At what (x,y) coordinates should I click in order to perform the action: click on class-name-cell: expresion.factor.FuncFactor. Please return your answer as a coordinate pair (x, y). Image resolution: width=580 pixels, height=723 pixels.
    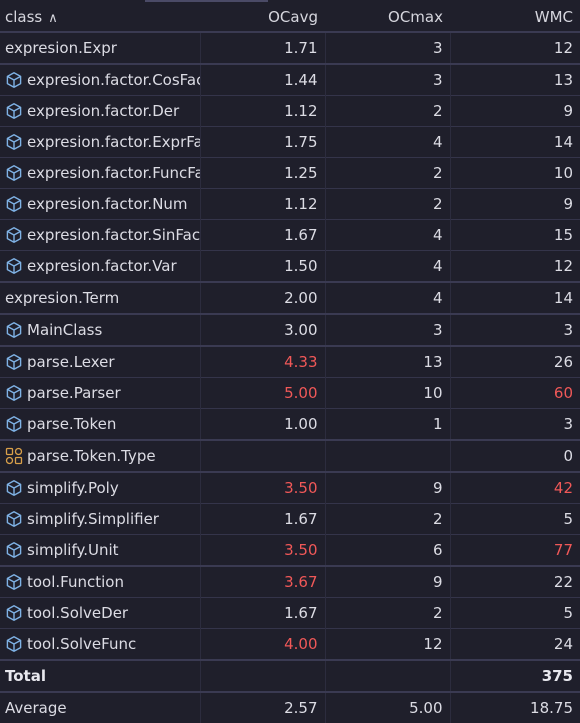
    Looking at the image, I should click on (100, 173).